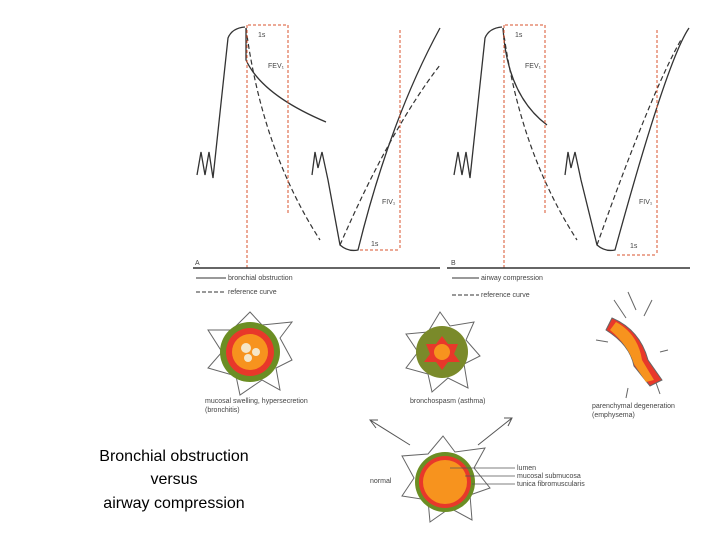 This screenshot has width=720, height=540. I want to click on layer-label: mucosal submucosa, so click(549, 476).